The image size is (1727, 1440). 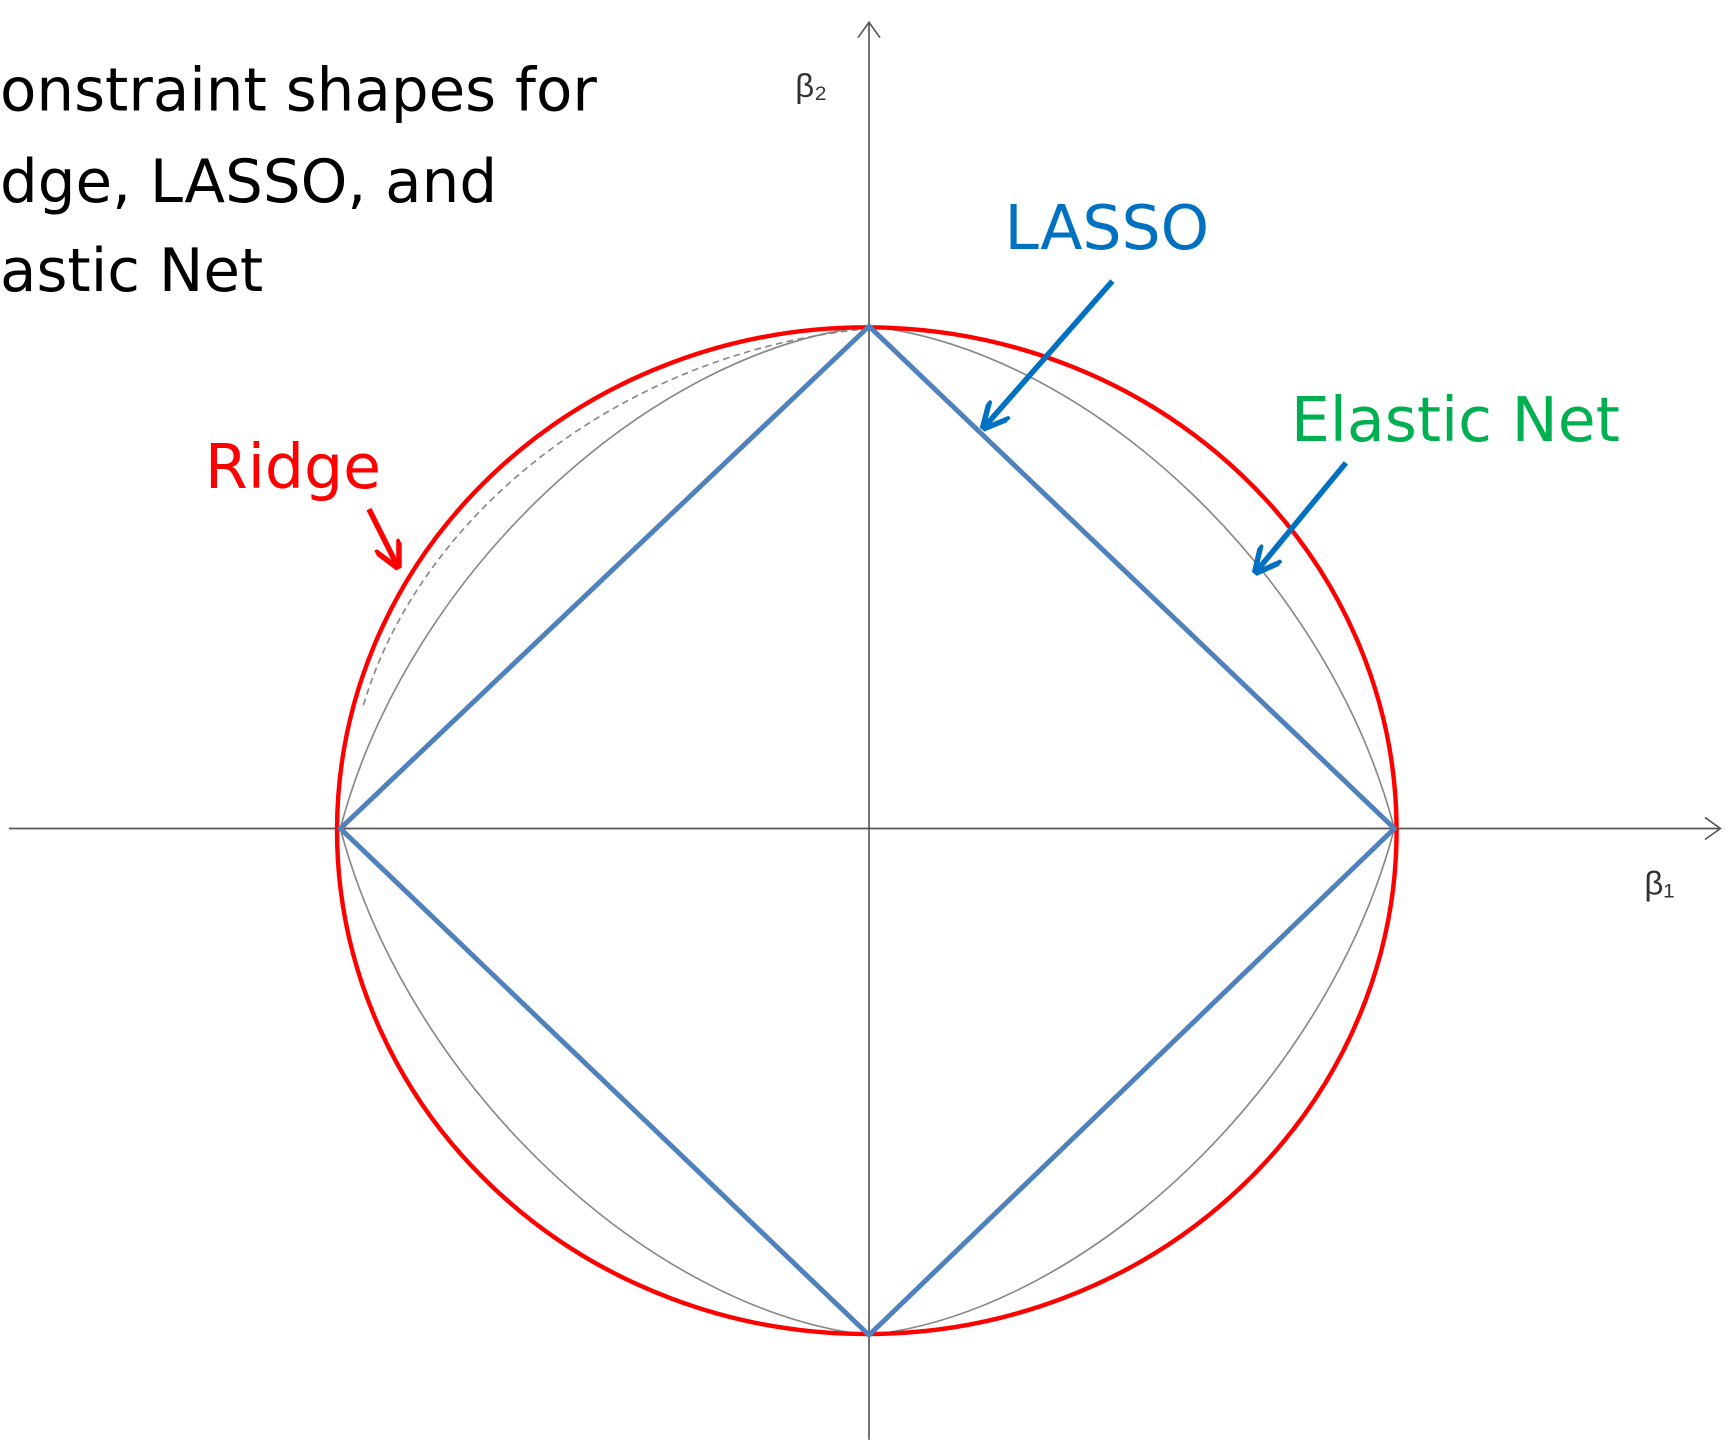 I want to click on lasso-label: LASSO, so click(x=1106, y=228).